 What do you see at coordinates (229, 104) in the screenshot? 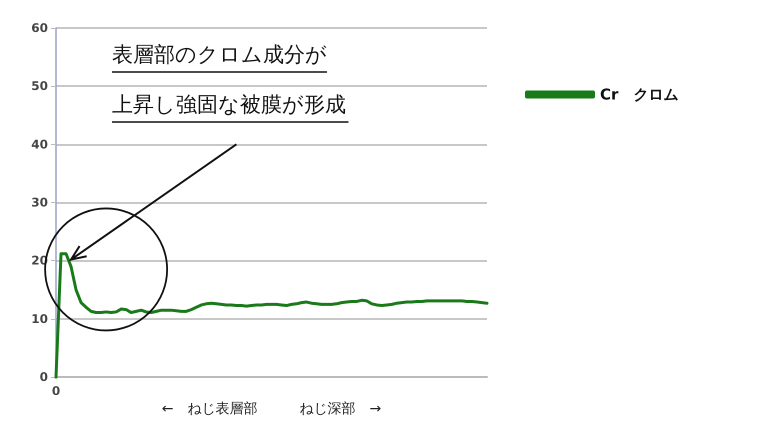
I see `annotation: 上昇し強固な被膜が形成` at bounding box center [229, 104].